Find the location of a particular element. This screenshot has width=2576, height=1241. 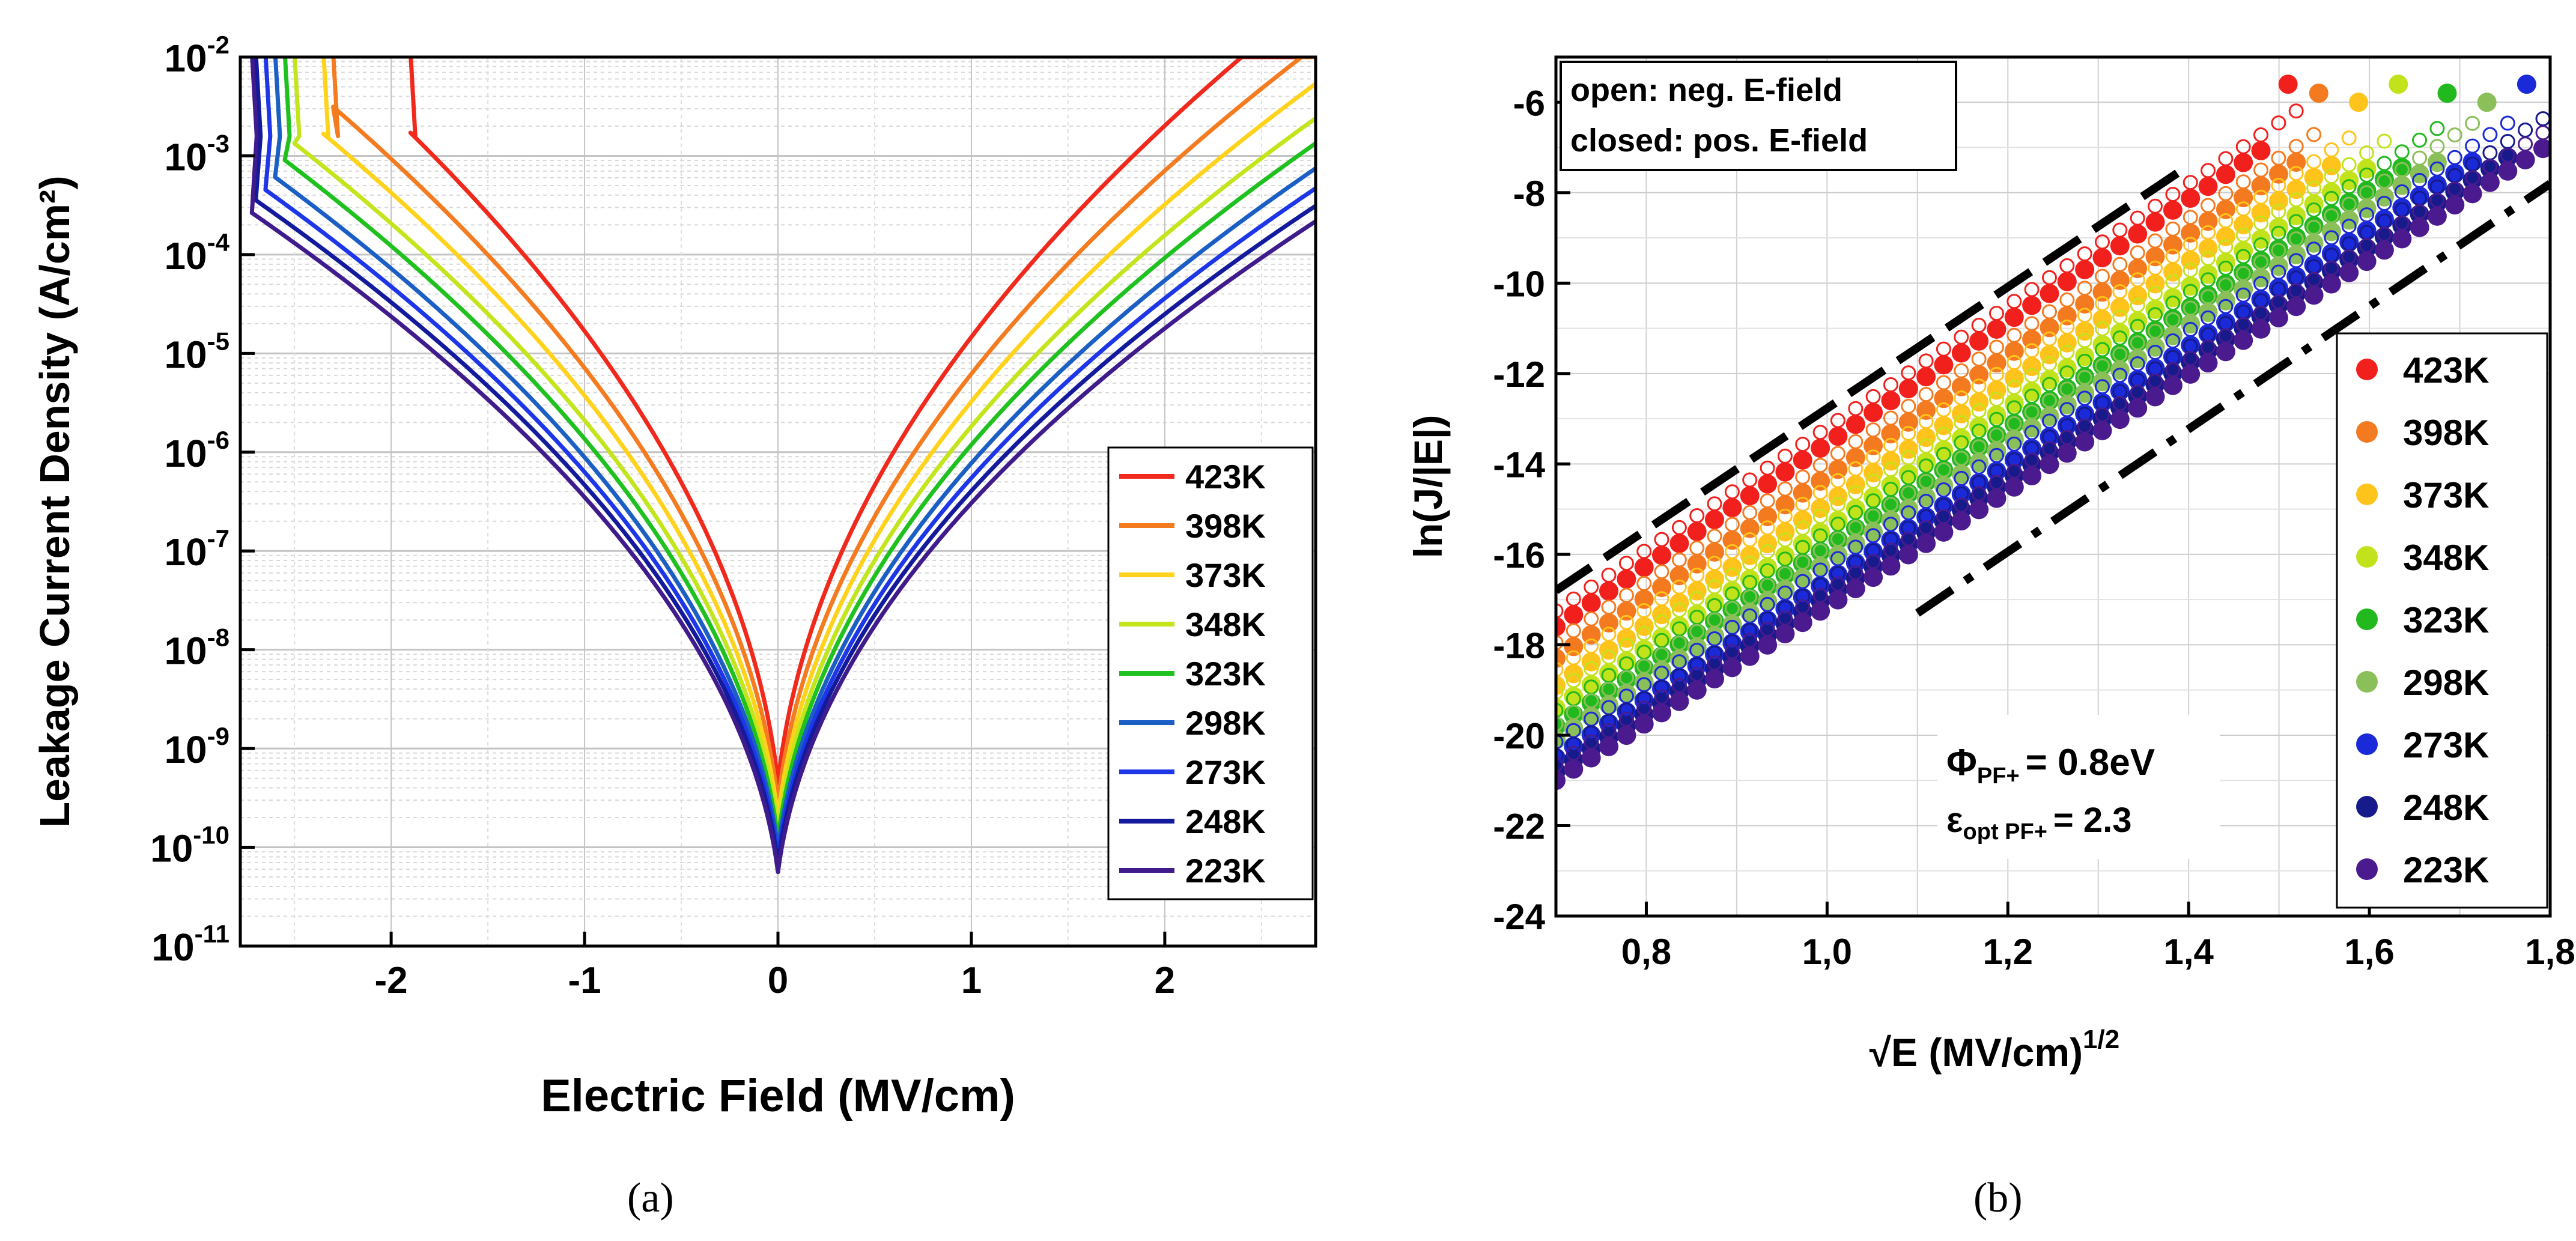

point-open-323K is located at coordinates (1560, 710).